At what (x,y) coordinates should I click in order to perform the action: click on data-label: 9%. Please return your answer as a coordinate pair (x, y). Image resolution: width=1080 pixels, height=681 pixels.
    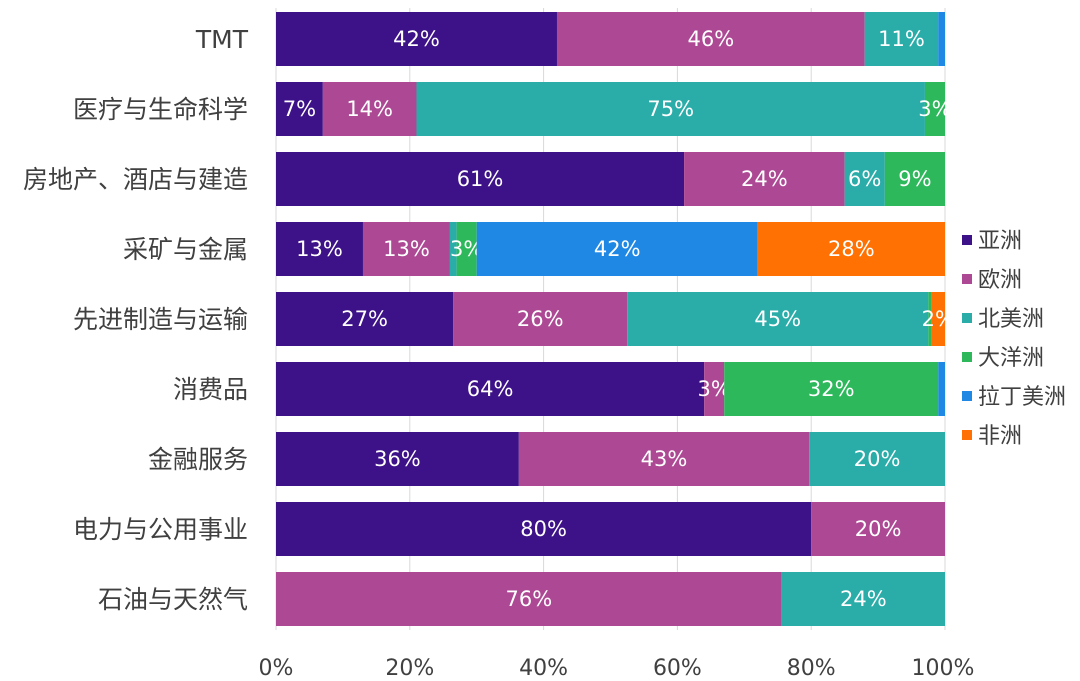
    Looking at the image, I should click on (914, 179).